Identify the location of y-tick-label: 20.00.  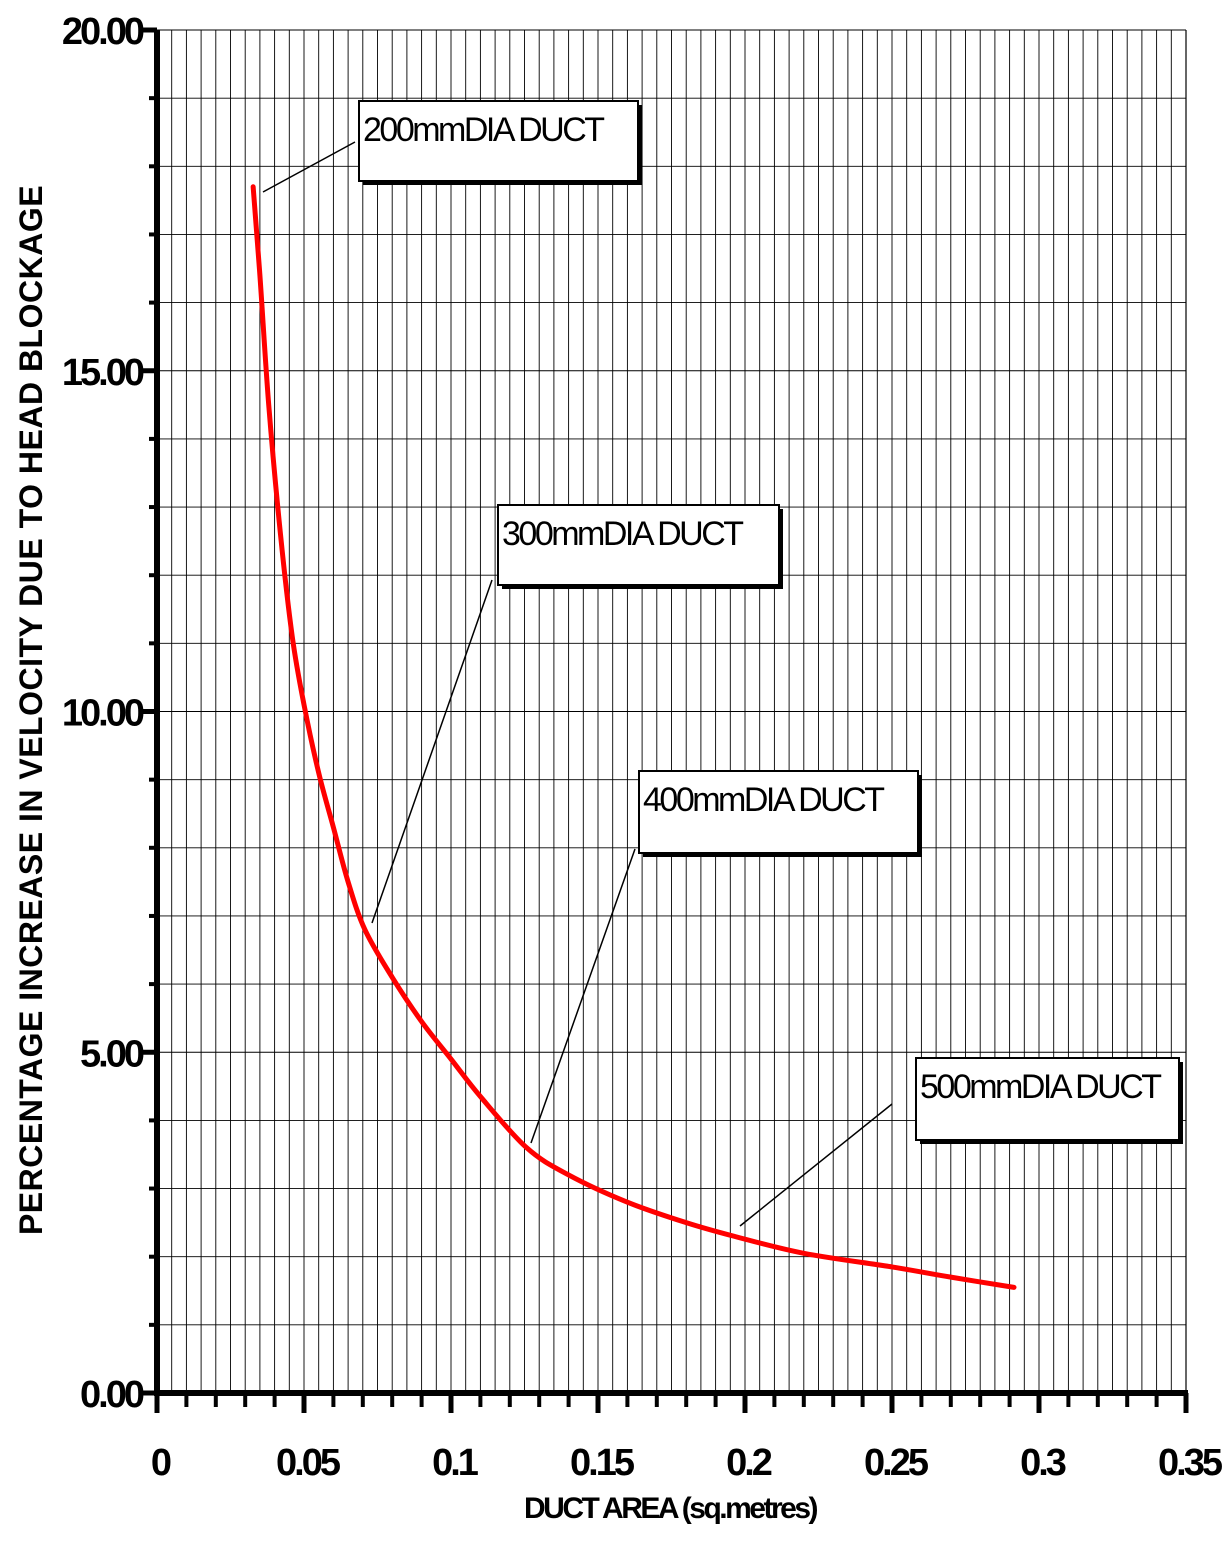
(103, 32).